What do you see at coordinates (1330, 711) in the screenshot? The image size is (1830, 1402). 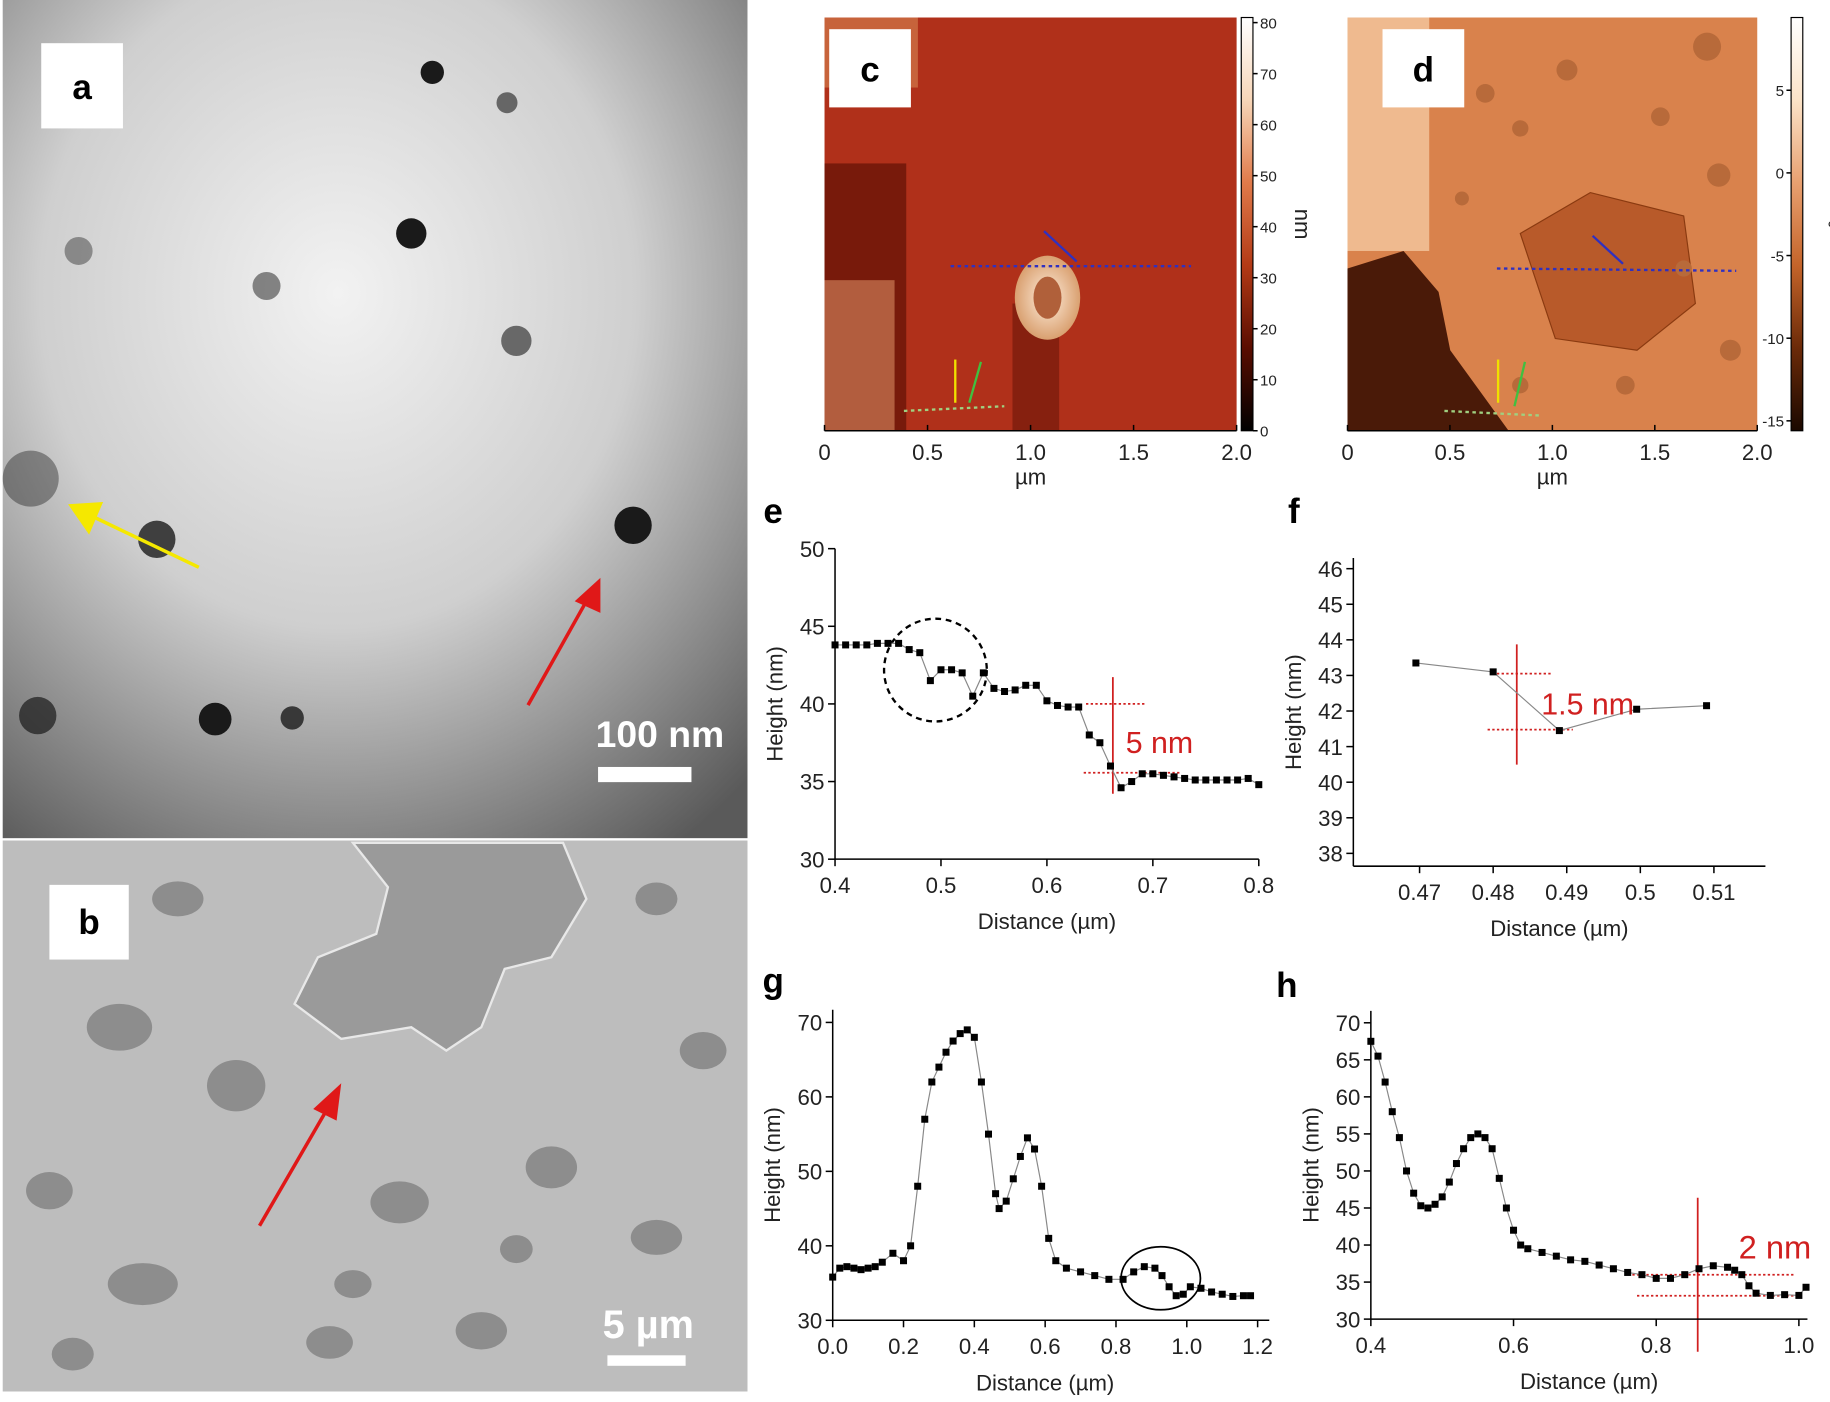 I see `y-tick-label: 42` at bounding box center [1330, 711].